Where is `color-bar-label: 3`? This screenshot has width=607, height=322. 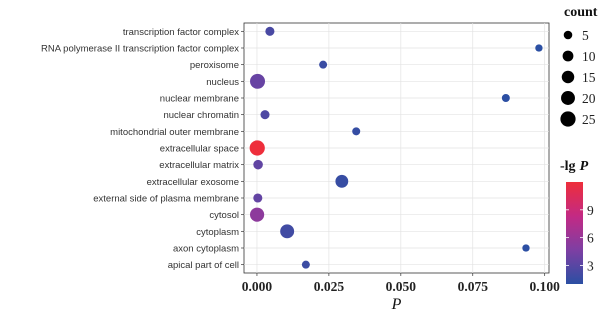 color-bar-label: 3 is located at coordinates (590, 265).